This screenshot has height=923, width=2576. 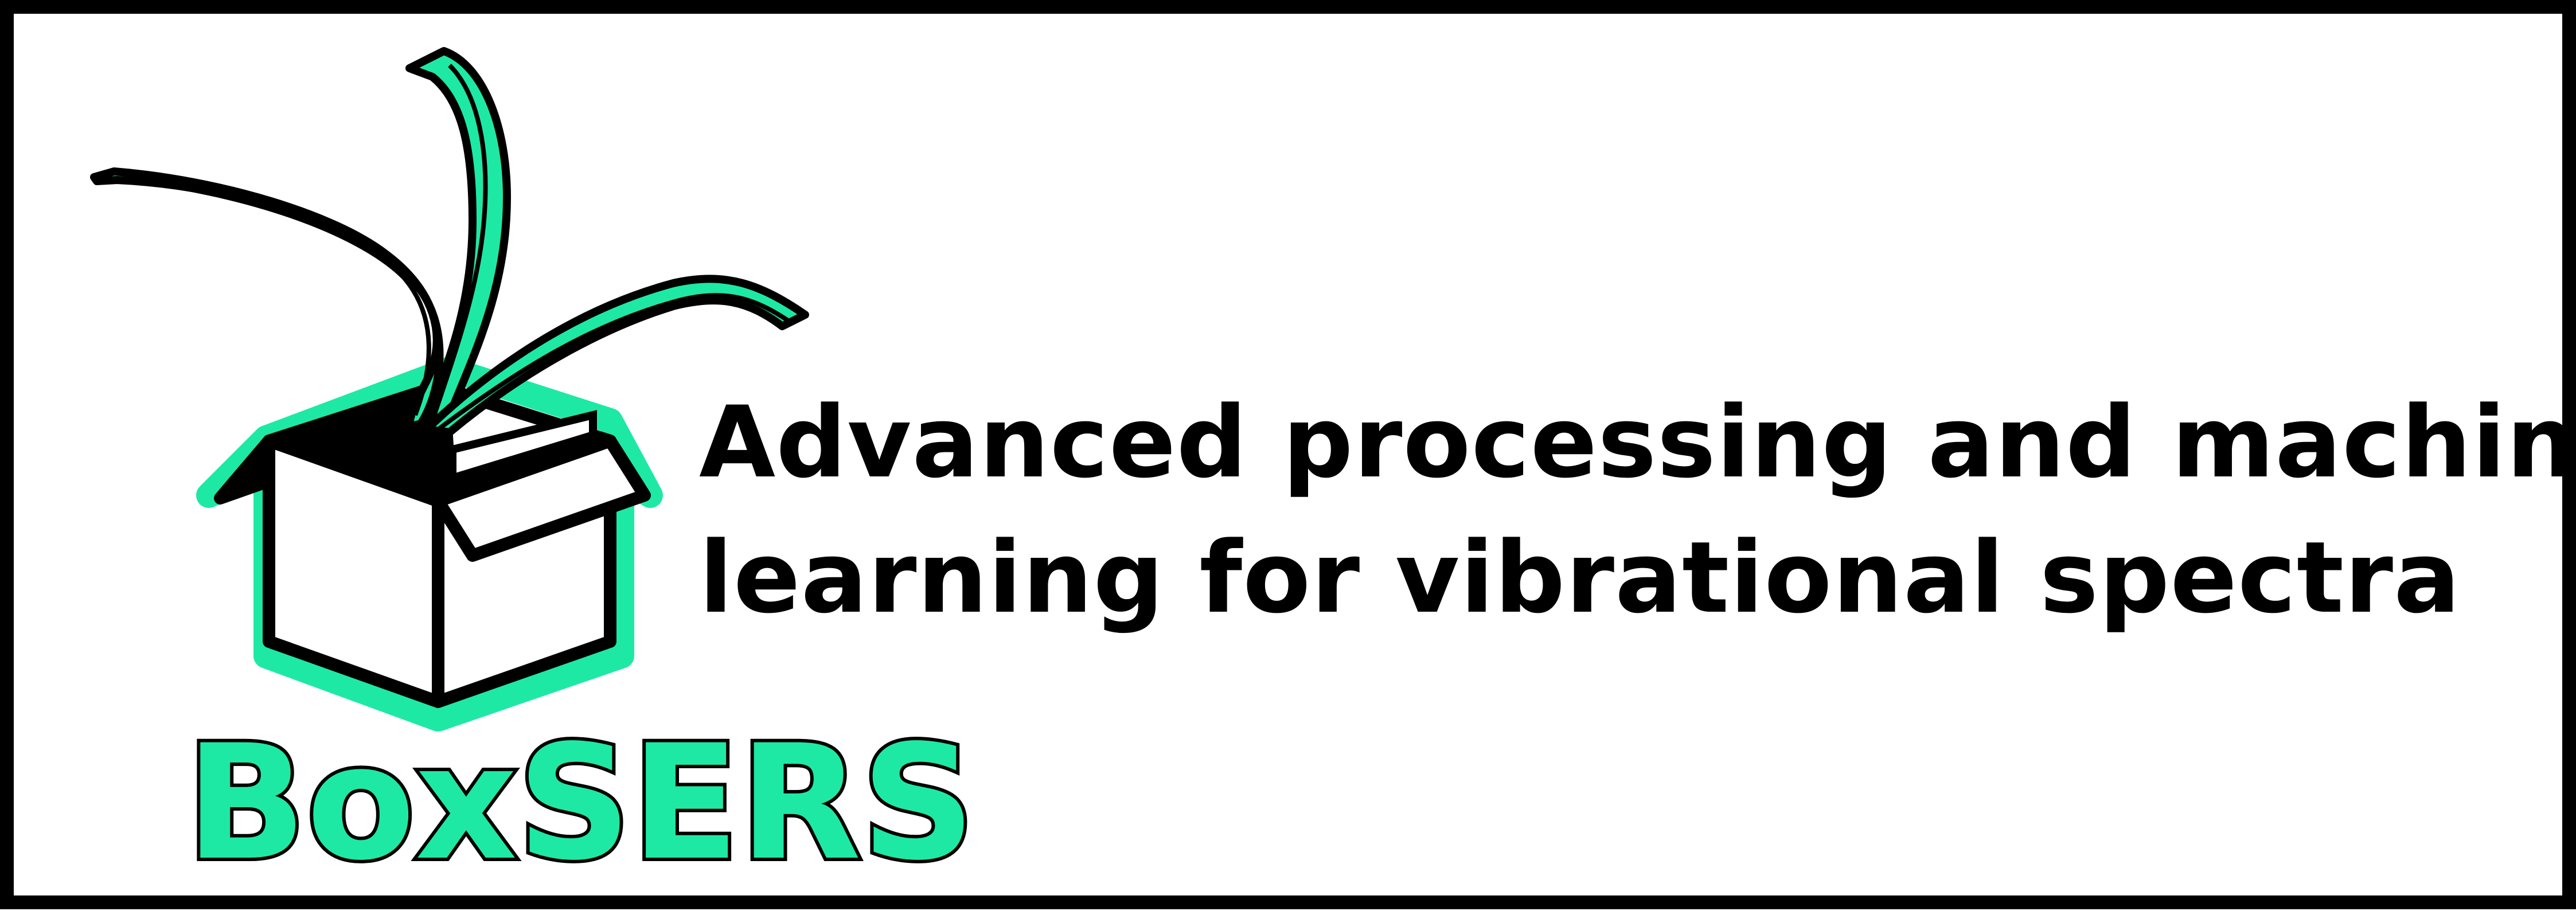 I want to click on wordmark-container: BoxSERS, so click(x=580, y=804).